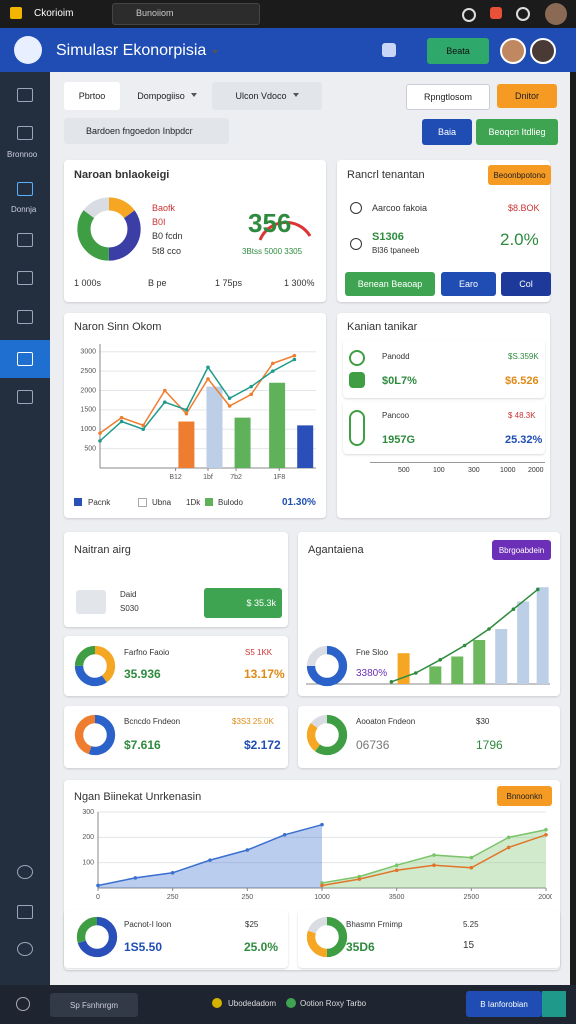  What do you see at coordinates (146, 131) in the screenshot?
I see `search-field` at bounding box center [146, 131].